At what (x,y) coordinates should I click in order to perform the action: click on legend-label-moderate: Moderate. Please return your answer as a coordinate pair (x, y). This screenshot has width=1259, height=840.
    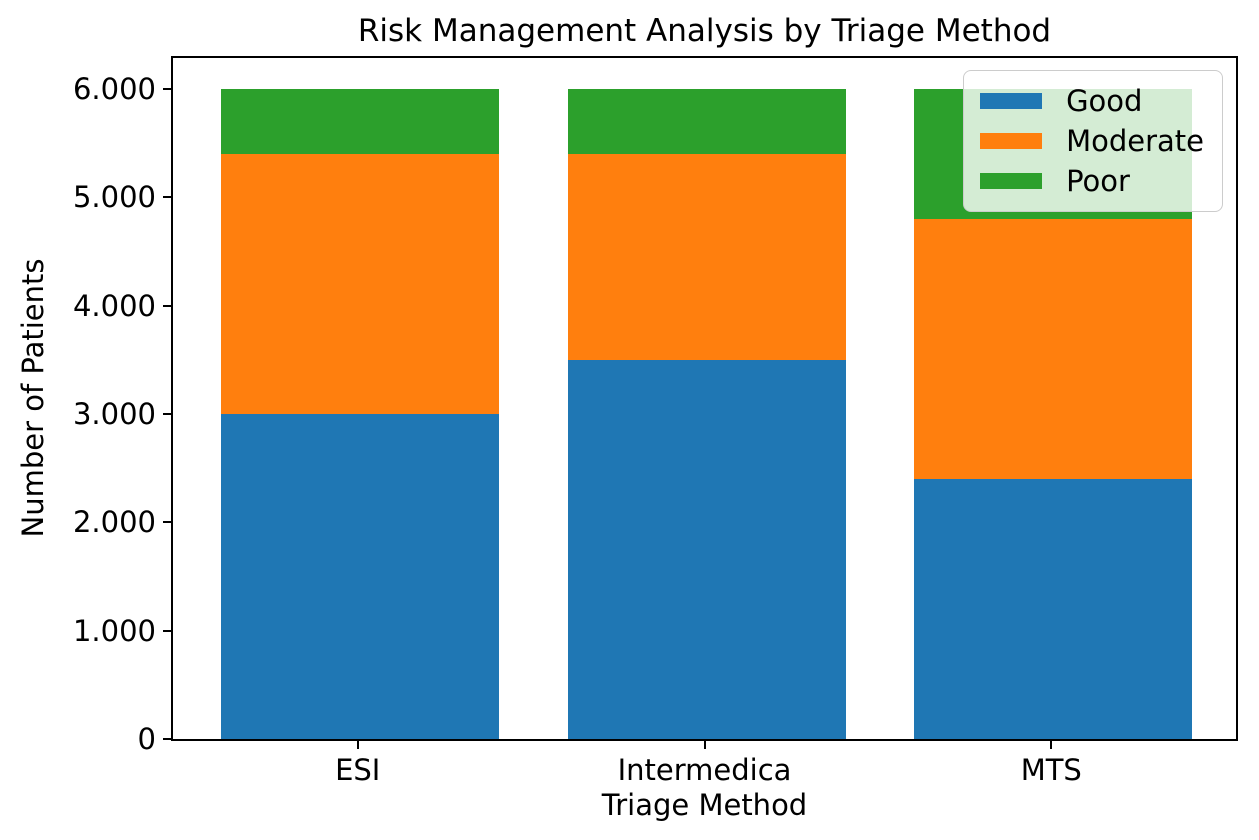
    Looking at the image, I should click on (1135, 141).